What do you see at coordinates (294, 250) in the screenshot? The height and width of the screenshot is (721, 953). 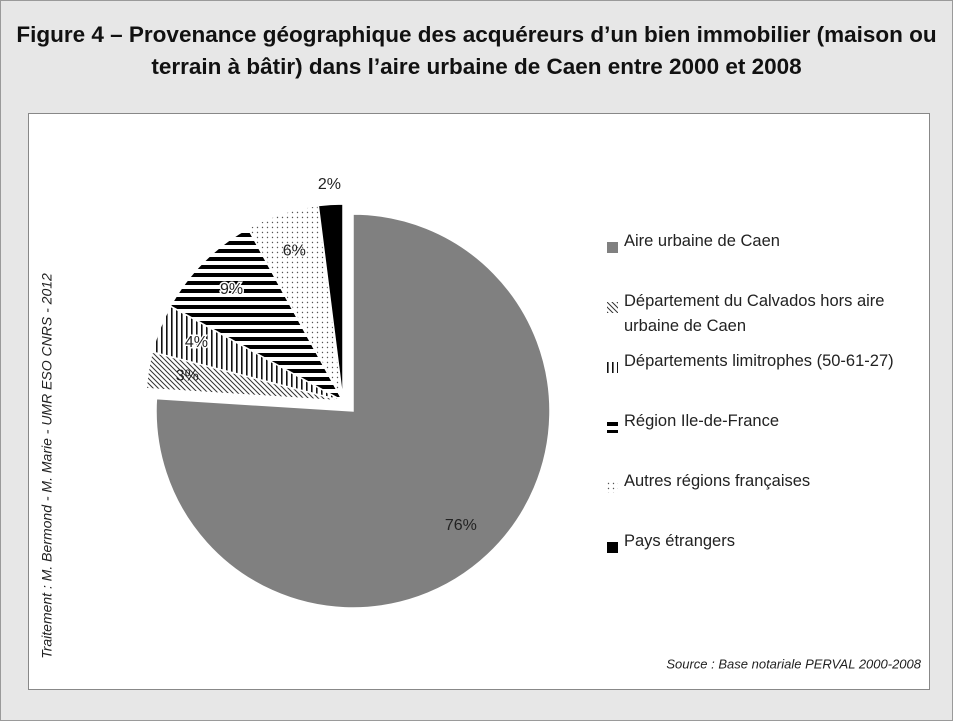 I see `data-label: 6%` at bounding box center [294, 250].